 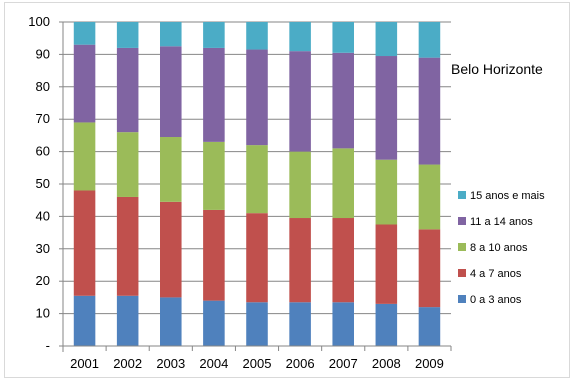 What do you see at coordinates (84, 363) in the screenshot?
I see `x-tick-label: 2001` at bounding box center [84, 363].